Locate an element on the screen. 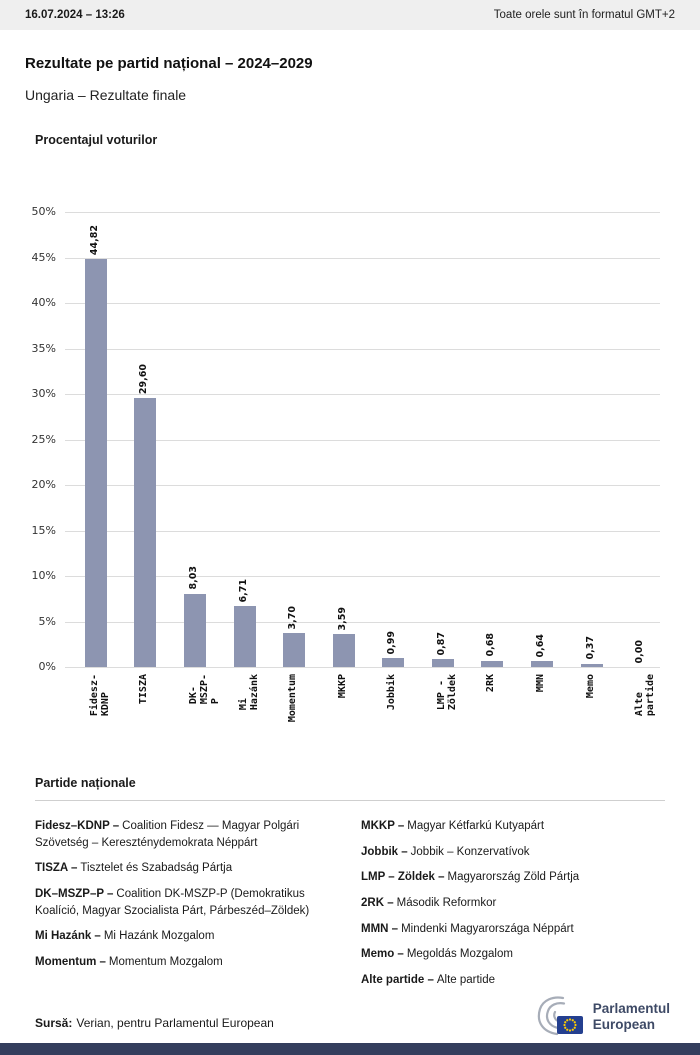 This screenshot has height=1055, width=700. party-desc: Második Reformkor is located at coordinates (446, 903).